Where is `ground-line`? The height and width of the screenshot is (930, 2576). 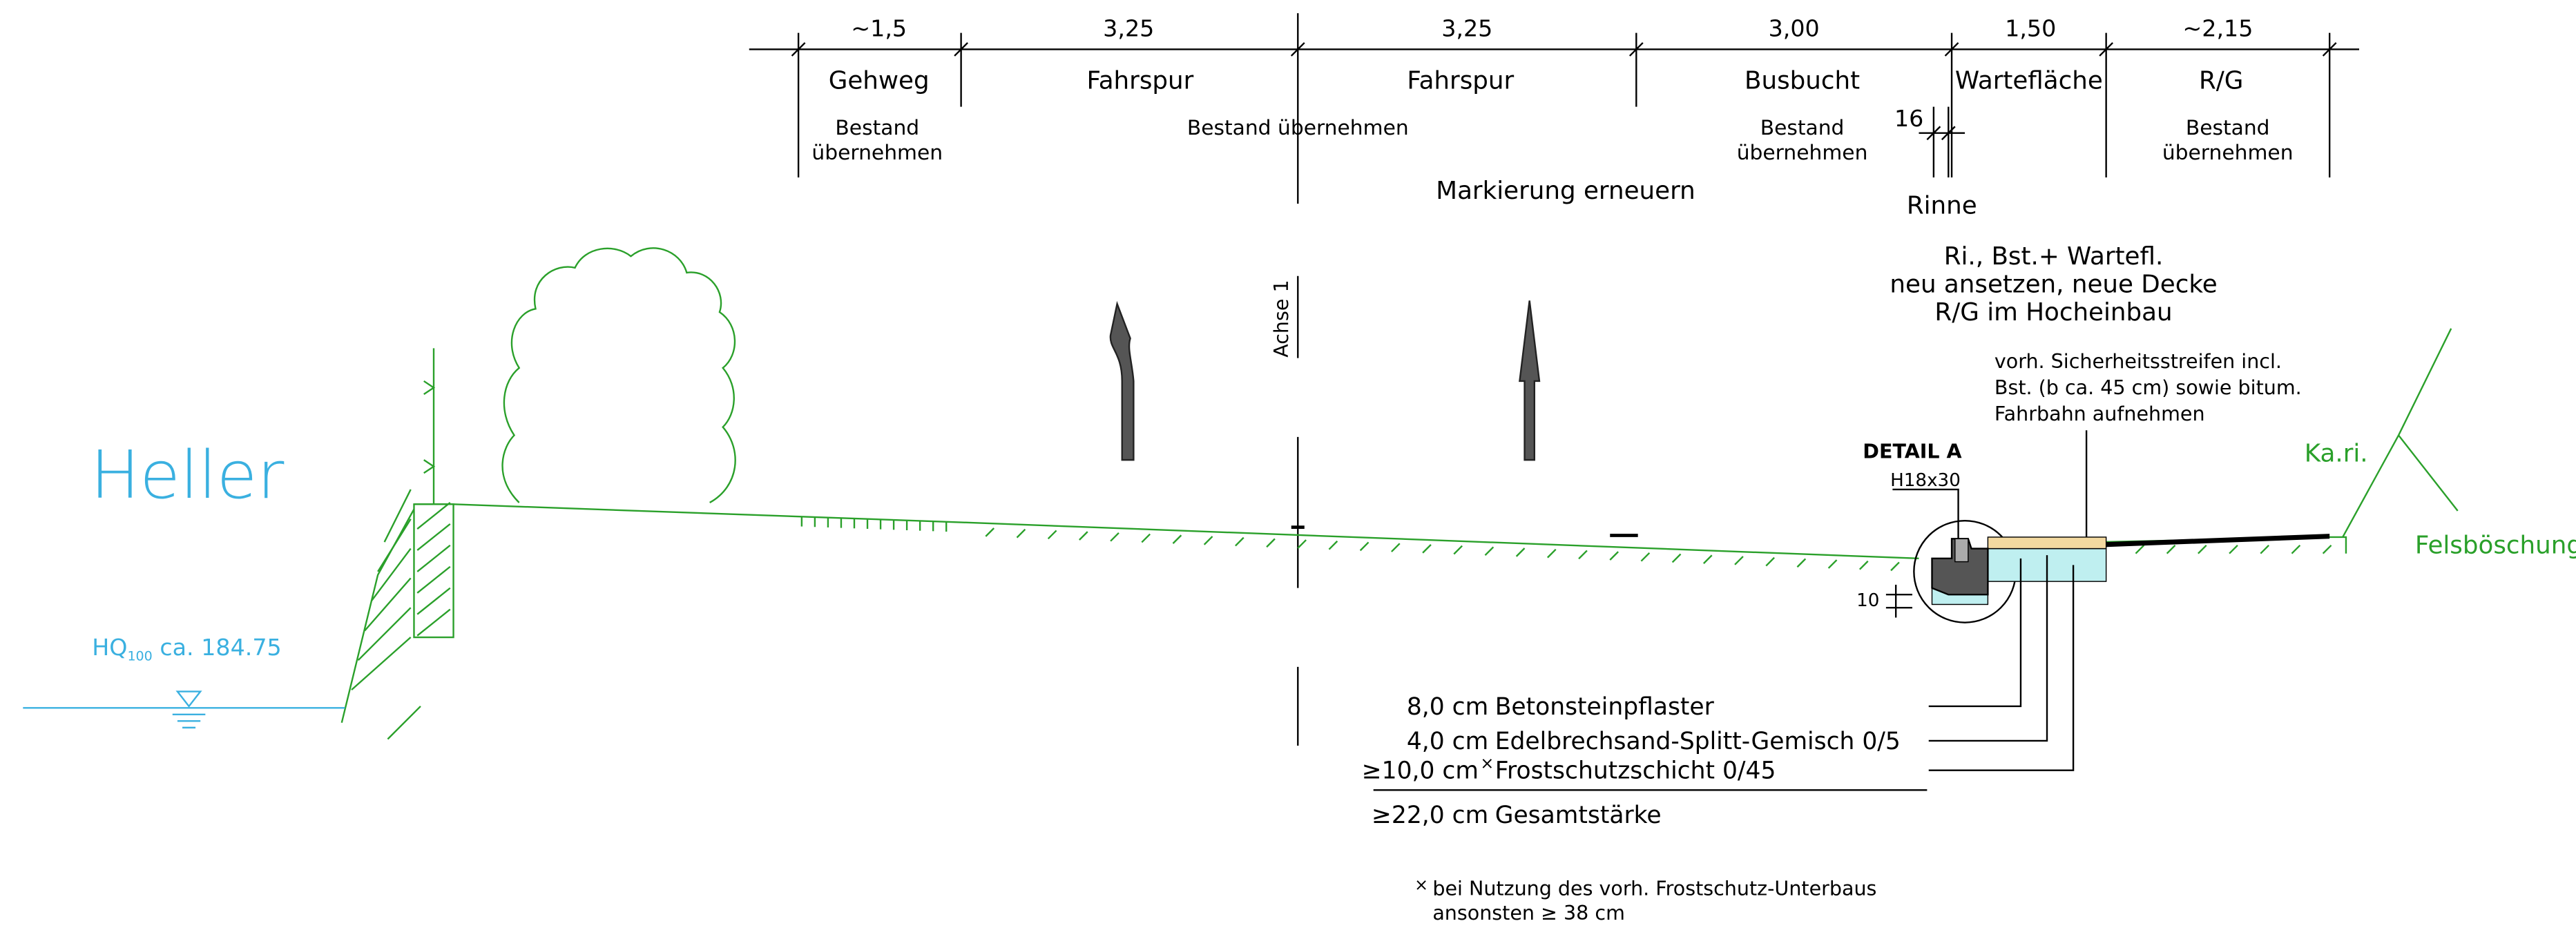 ground-line is located at coordinates (1166, 531).